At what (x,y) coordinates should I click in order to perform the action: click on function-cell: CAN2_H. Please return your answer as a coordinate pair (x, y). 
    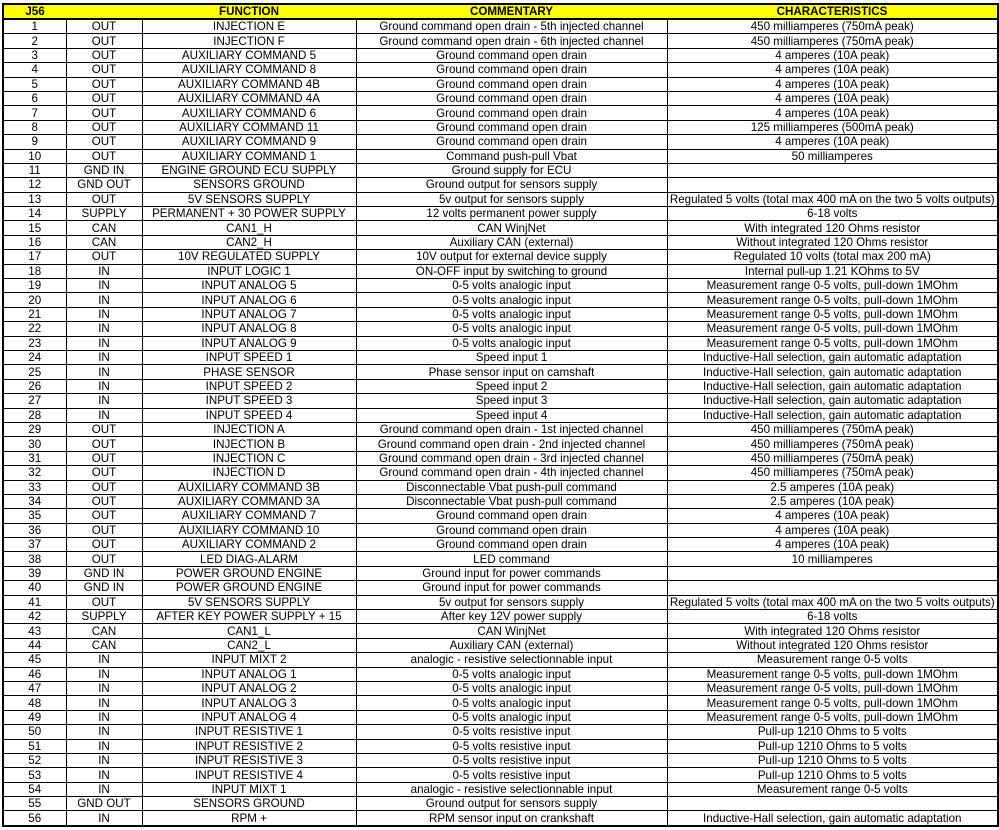
    Looking at the image, I should click on (249, 242).